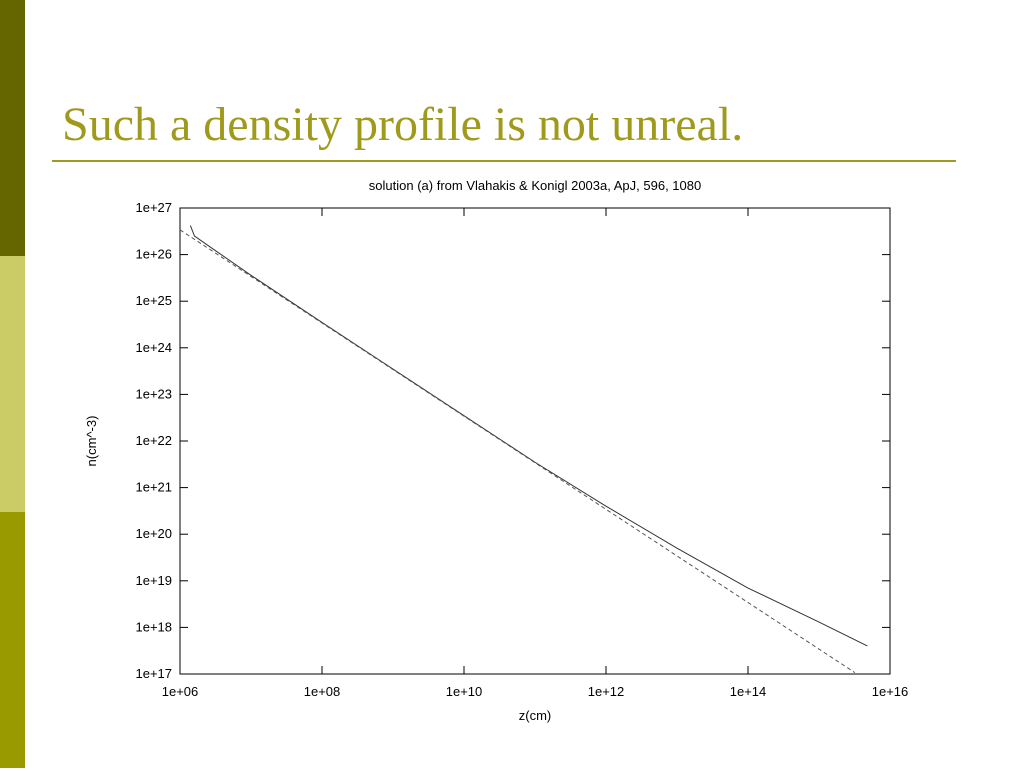 Image resolution: width=1024 pixels, height=773 pixels. I want to click on x-tick-label: 1e+12, so click(606, 691).